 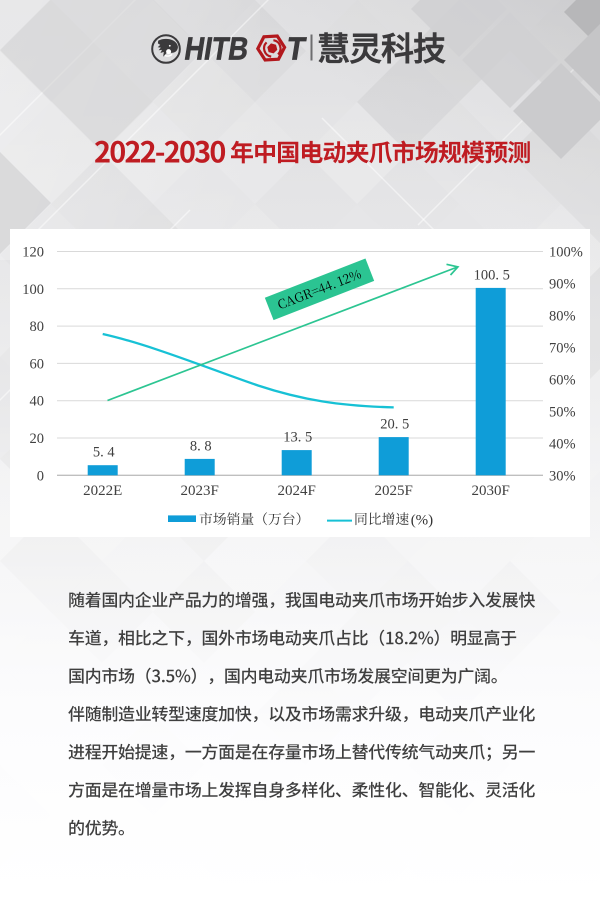 I want to click on svg-text: 80, so click(x=37, y=327).